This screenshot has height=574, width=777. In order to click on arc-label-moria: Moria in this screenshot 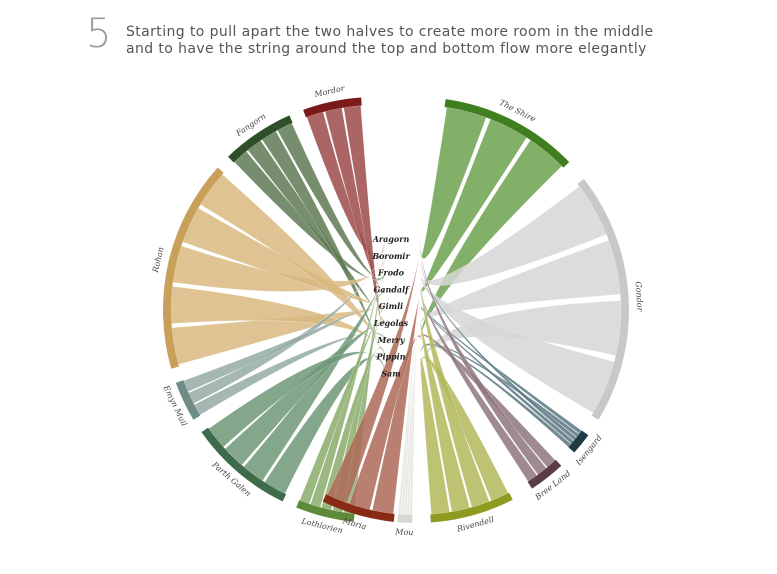, I will do `click(354, 524)`.